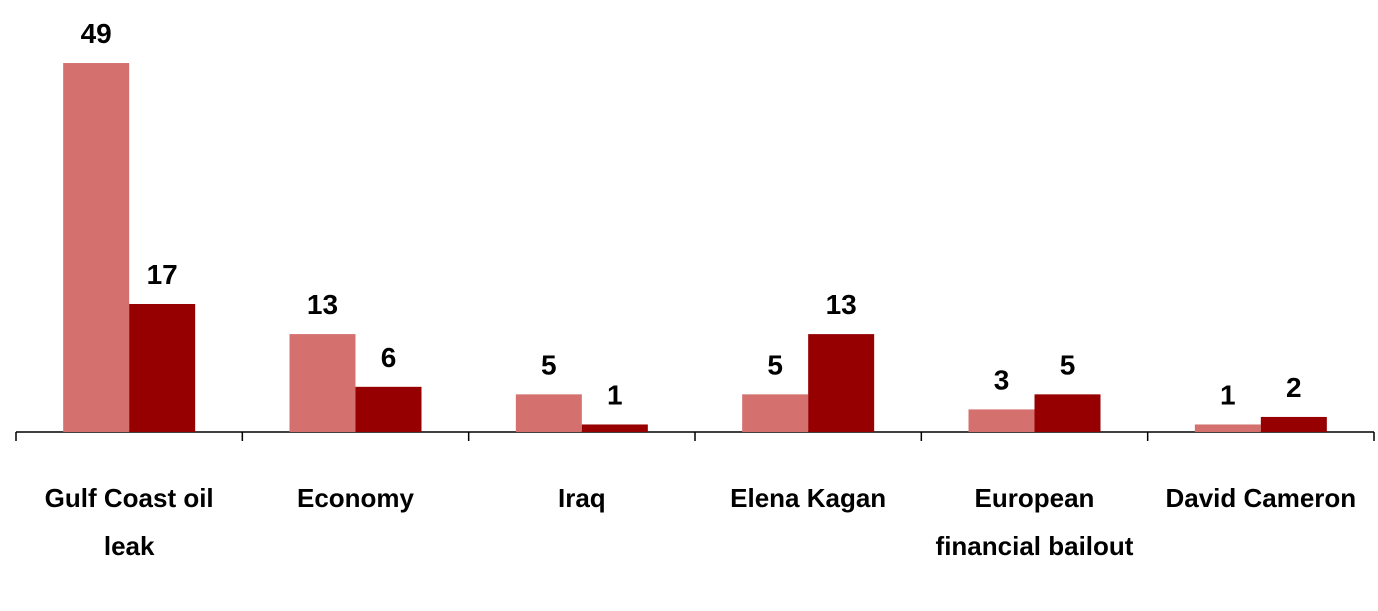 The image size is (1378, 611). I want to click on x-tick-label: Gulf Coast oil leak, so click(129, 522).